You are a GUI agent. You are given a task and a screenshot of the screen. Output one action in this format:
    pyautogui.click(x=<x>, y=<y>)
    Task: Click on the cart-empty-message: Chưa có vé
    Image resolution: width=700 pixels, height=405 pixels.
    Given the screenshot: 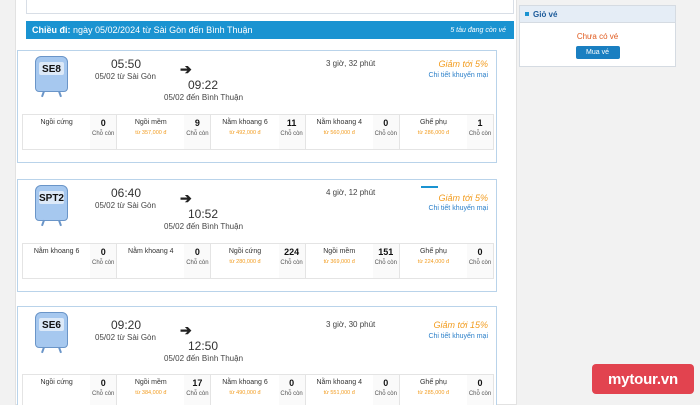 What is the action you would take?
    pyautogui.click(x=597, y=36)
    